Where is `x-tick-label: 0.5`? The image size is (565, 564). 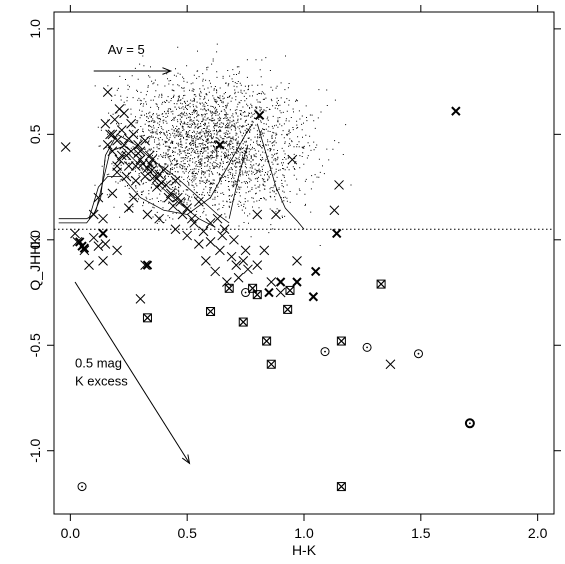
x-tick-label: 0.5 is located at coordinates (187, 533).